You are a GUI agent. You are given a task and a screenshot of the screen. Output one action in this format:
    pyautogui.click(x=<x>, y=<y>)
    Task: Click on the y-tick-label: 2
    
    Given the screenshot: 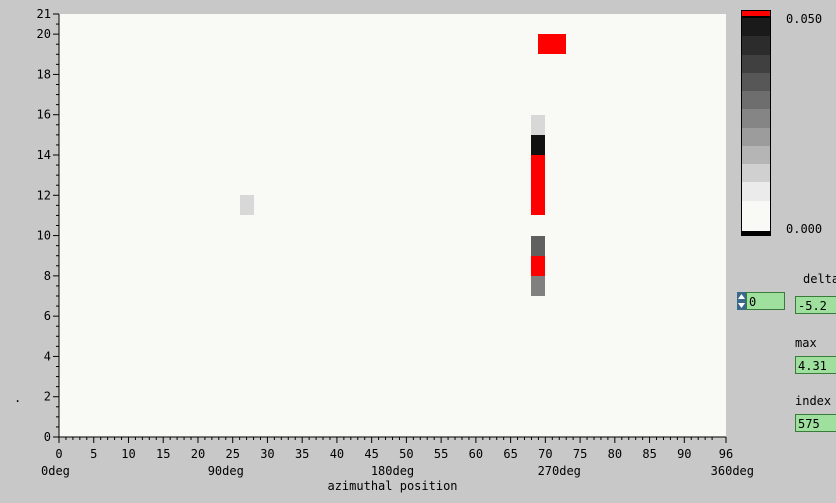 What is the action you would take?
    pyautogui.click(x=47, y=397)
    